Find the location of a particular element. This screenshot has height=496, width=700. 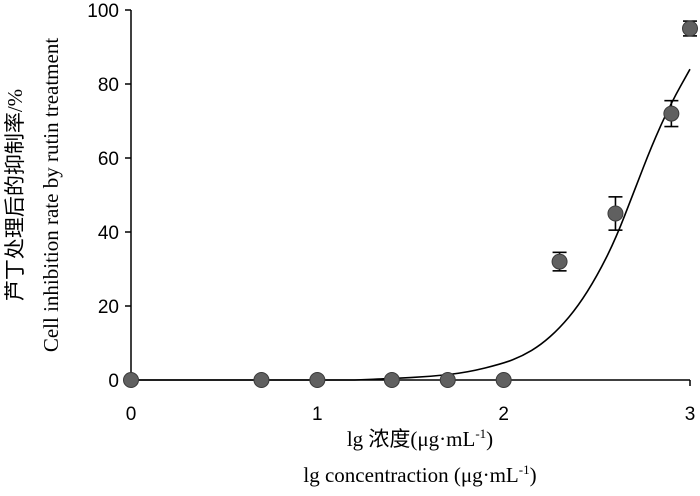

x-axis-label-en-close: ) is located at coordinates (533, 475).